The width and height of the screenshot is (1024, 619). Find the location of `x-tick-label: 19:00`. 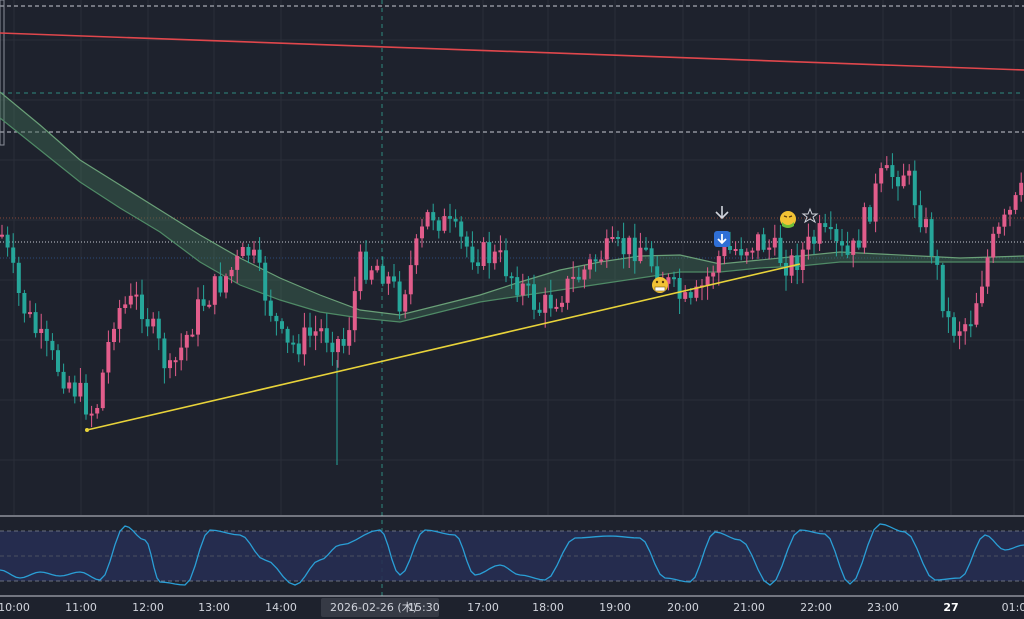

x-tick-label: 19:00 is located at coordinates (615, 607).